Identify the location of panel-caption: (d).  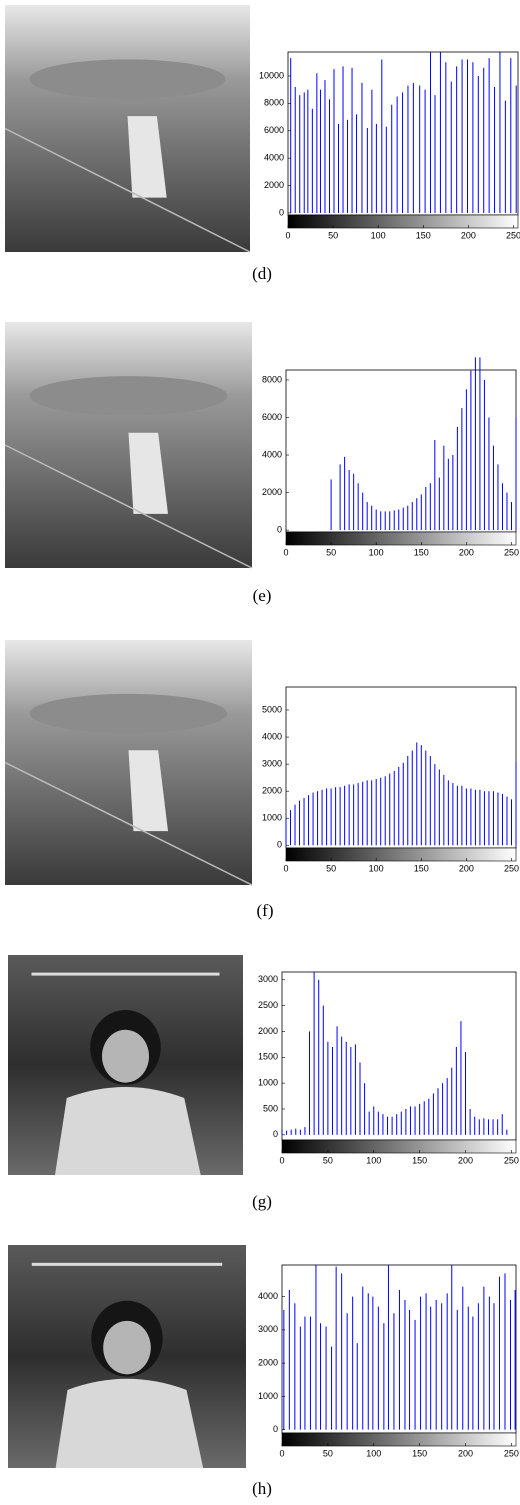
(262, 273).